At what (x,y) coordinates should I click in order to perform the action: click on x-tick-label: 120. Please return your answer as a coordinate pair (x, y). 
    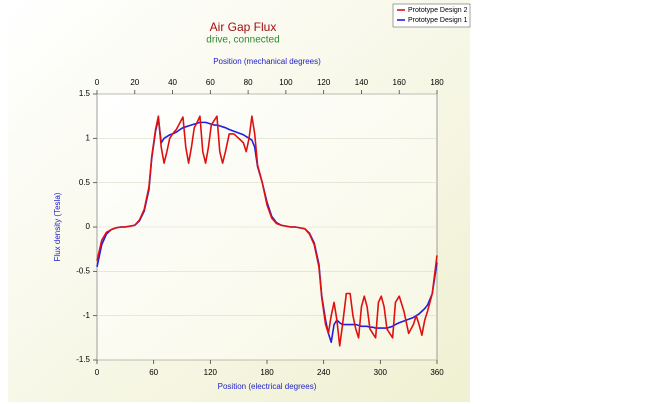
    Looking at the image, I should click on (211, 372).